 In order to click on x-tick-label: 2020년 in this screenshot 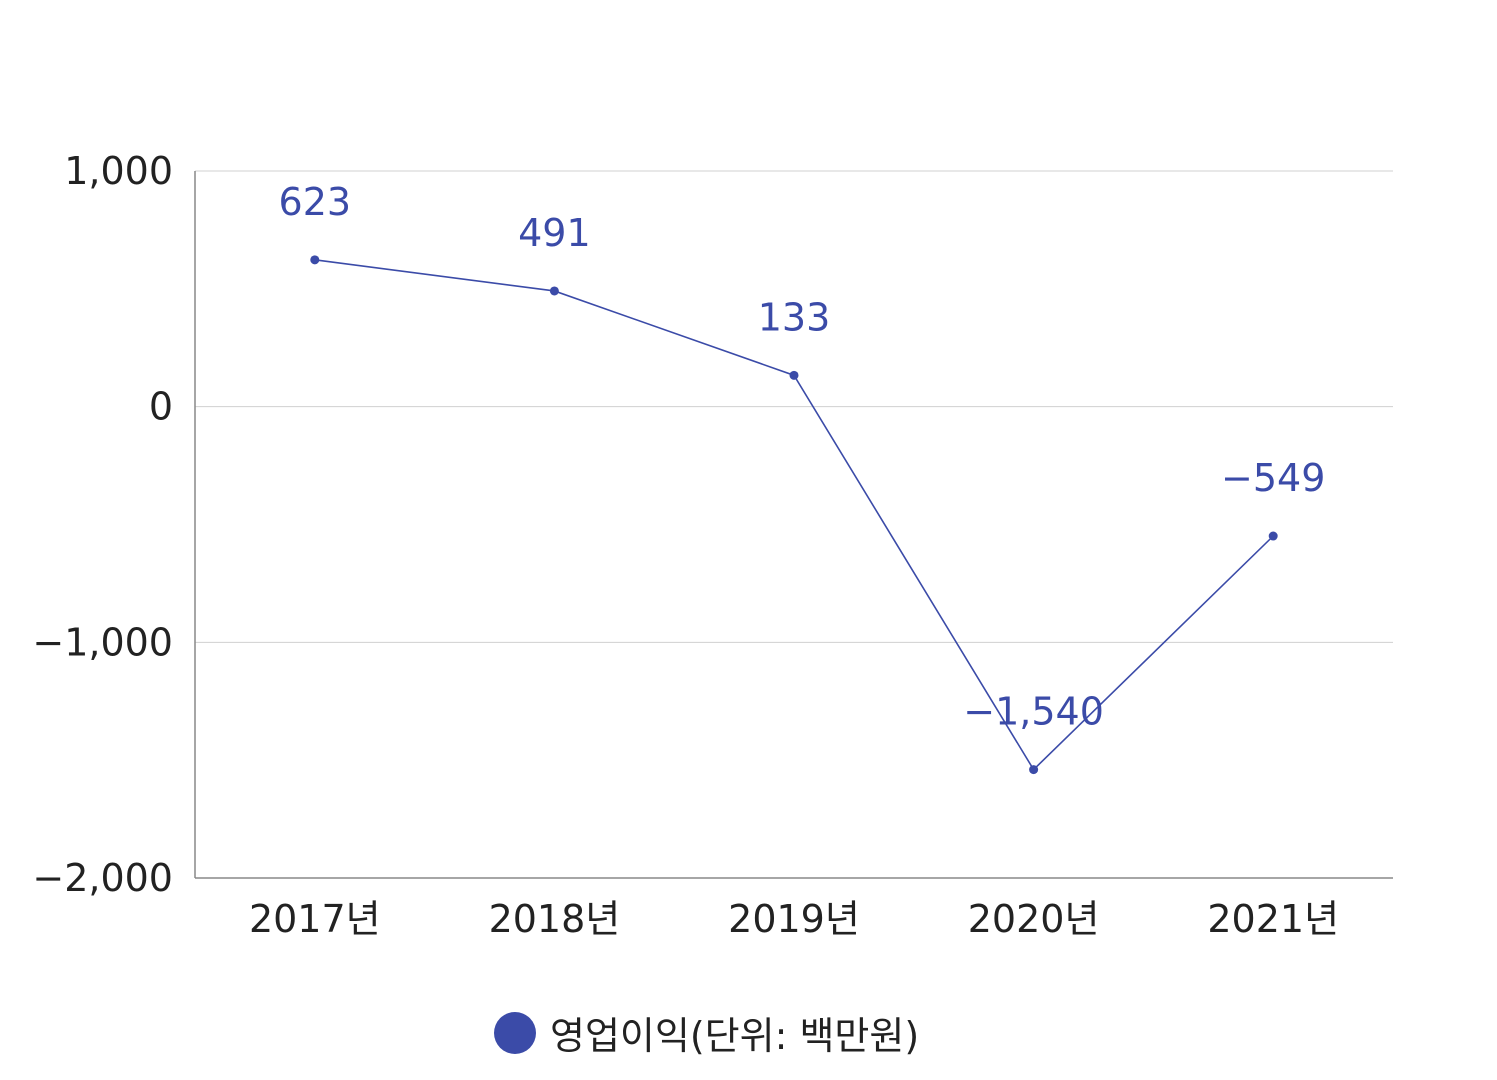, I will do `click(1034, 919)`.